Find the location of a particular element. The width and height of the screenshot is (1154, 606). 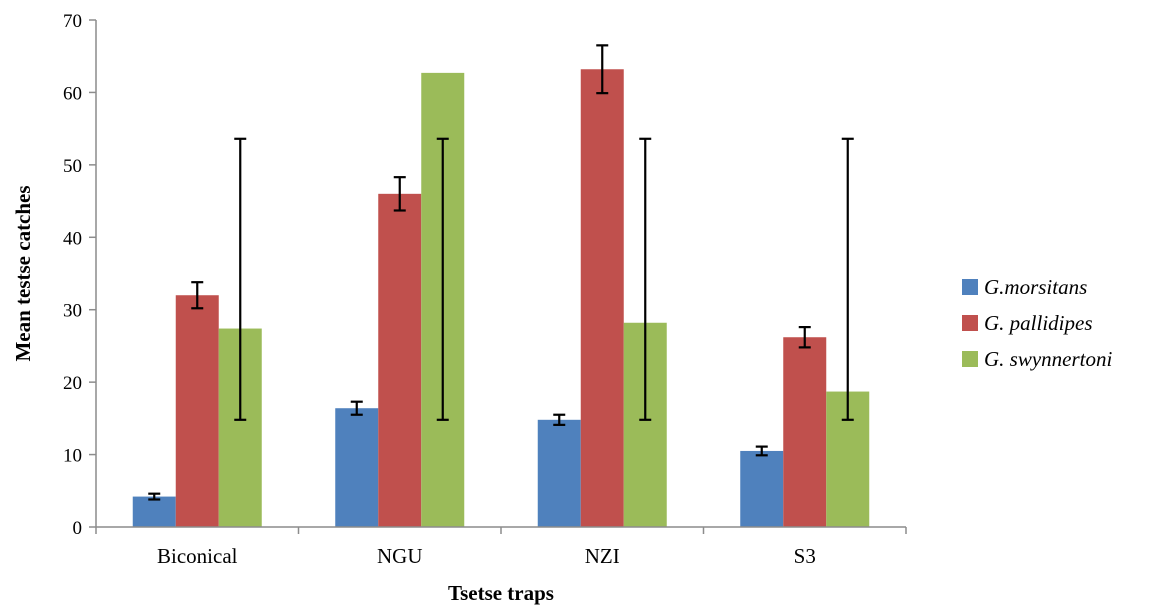

y-axis-ticks: 0 10 20 30 40 50 60 70 is located at coordinates (79, 275).